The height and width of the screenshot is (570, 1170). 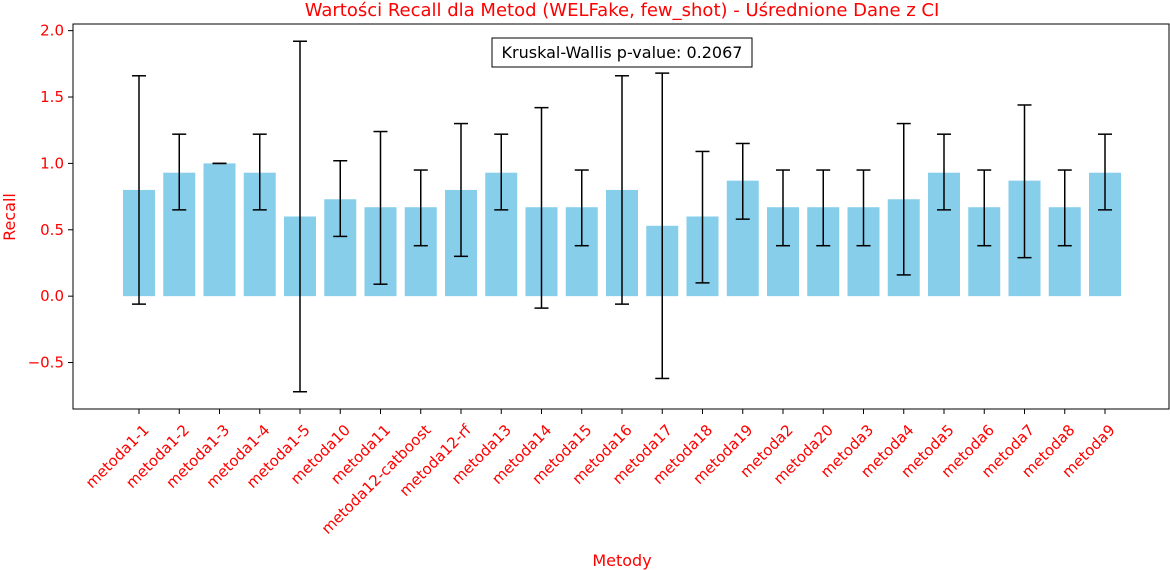 I want to click on annotation-text: Kruskal-Wallis p-value: 0.2067, so click(x=622, y=52).